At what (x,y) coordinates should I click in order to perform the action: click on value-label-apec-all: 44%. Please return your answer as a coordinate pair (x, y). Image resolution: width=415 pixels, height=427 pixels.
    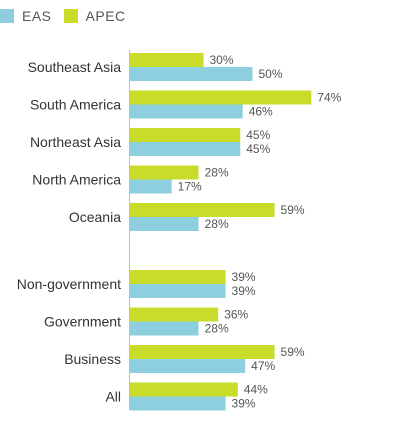
    Looking at the image, I should click on (256, 390).